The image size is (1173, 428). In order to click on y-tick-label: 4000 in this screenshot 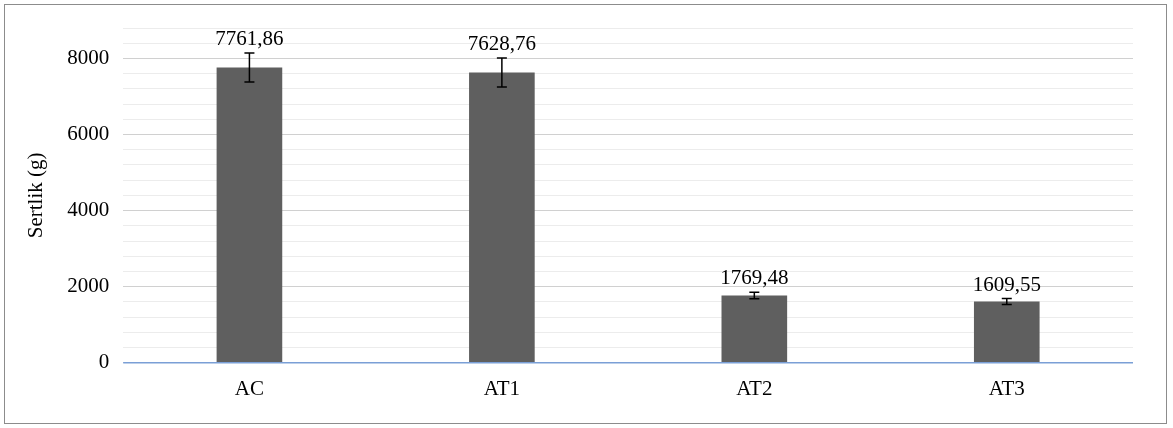, I will do `click(88, 209)`.